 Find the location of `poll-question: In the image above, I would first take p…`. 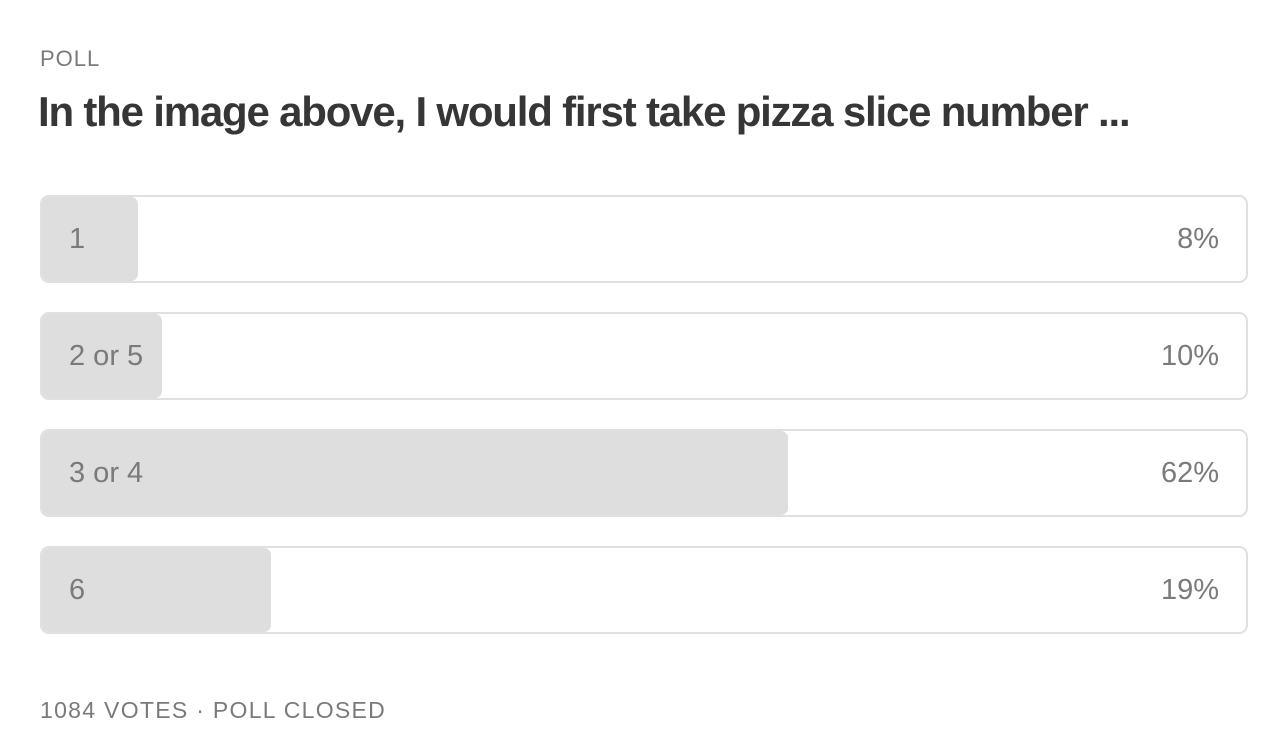

poll-question: In the image above, I would first take p… is located at coordinates (584, 111).